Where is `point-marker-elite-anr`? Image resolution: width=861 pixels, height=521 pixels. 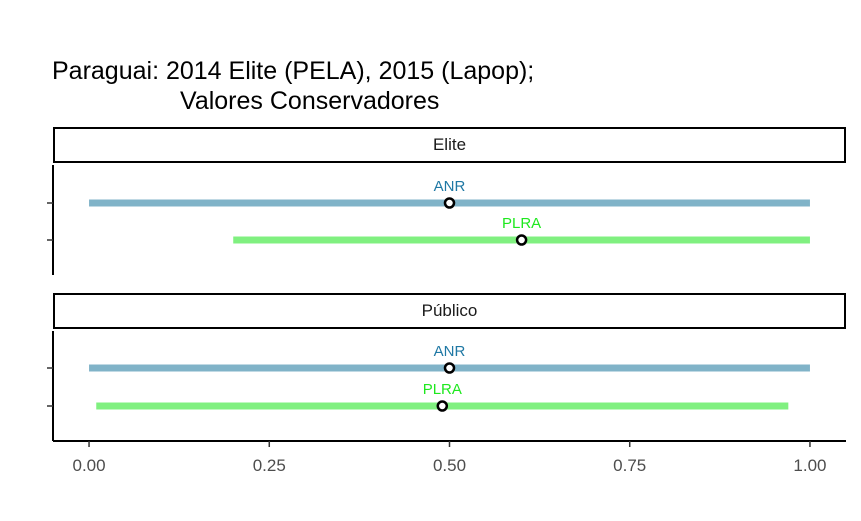 point-marker-elite-anr is located at coordinates (449, 203).